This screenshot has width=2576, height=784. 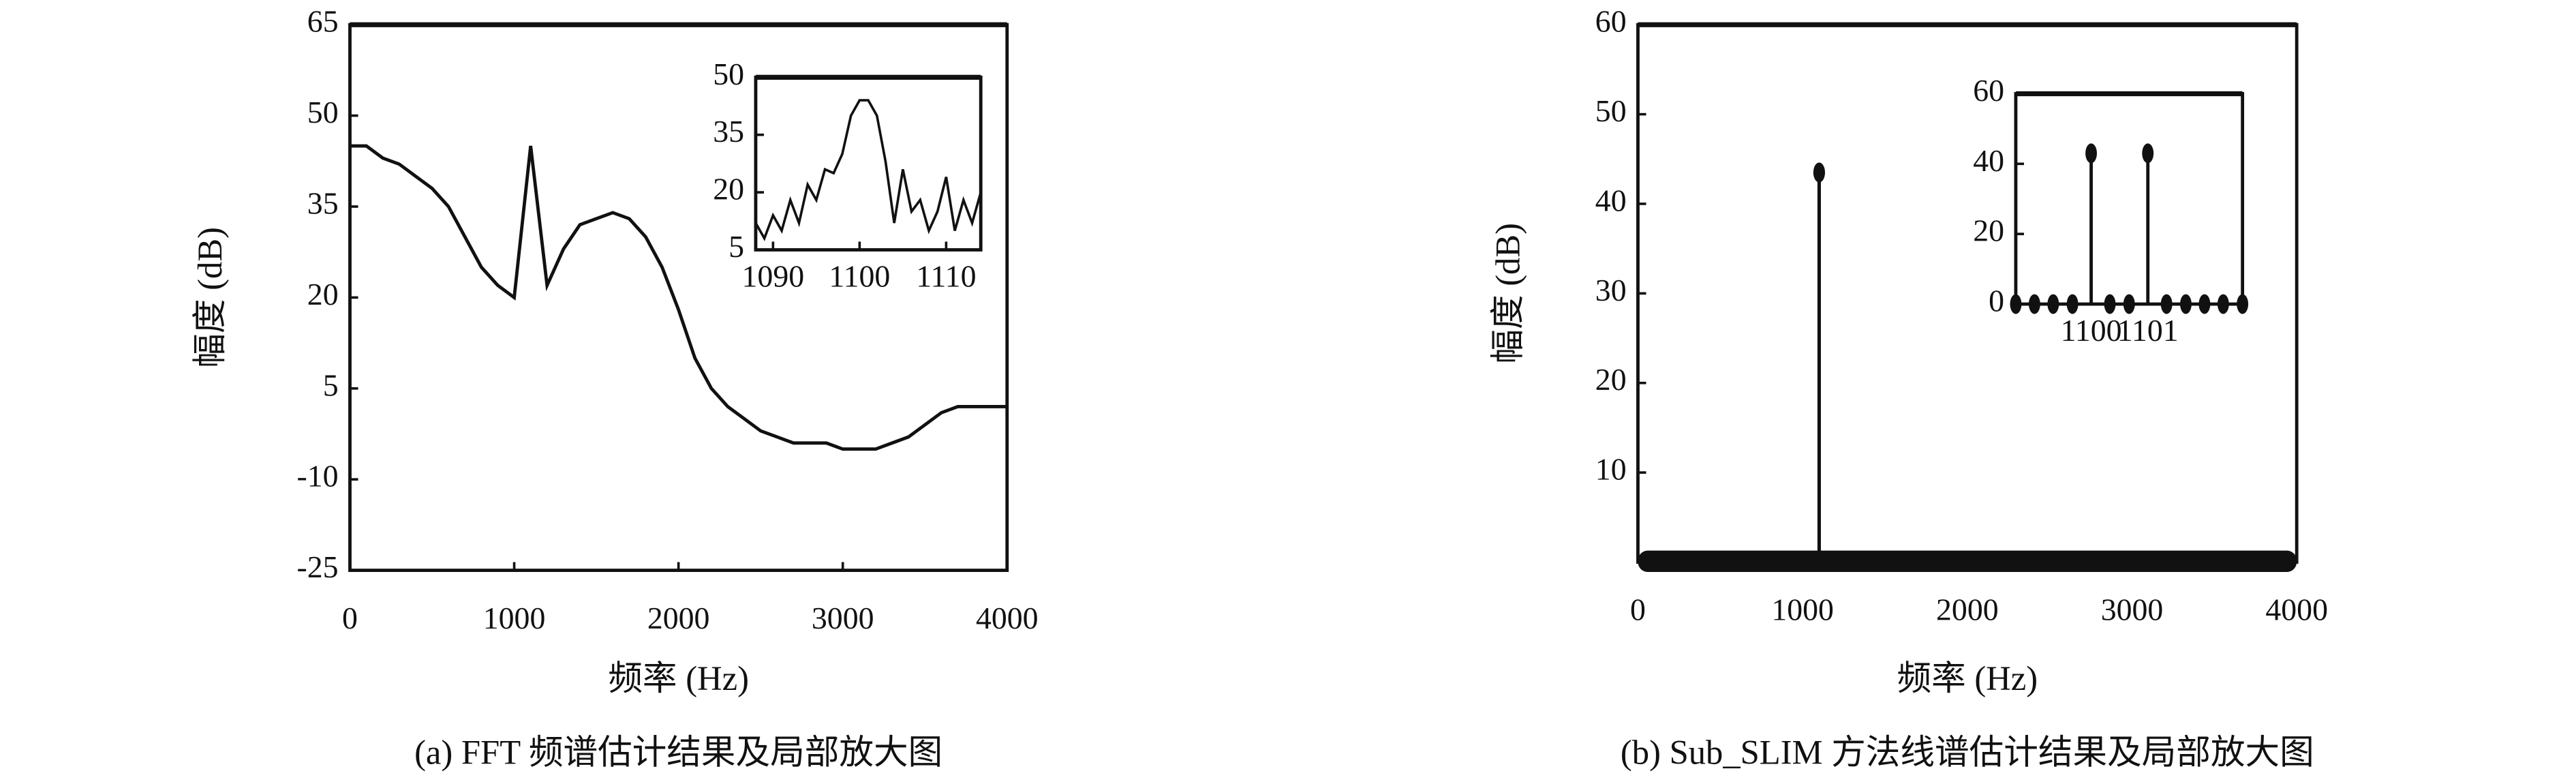 I want to click on y-tick-label: 30, so click(x=1611, y=290).